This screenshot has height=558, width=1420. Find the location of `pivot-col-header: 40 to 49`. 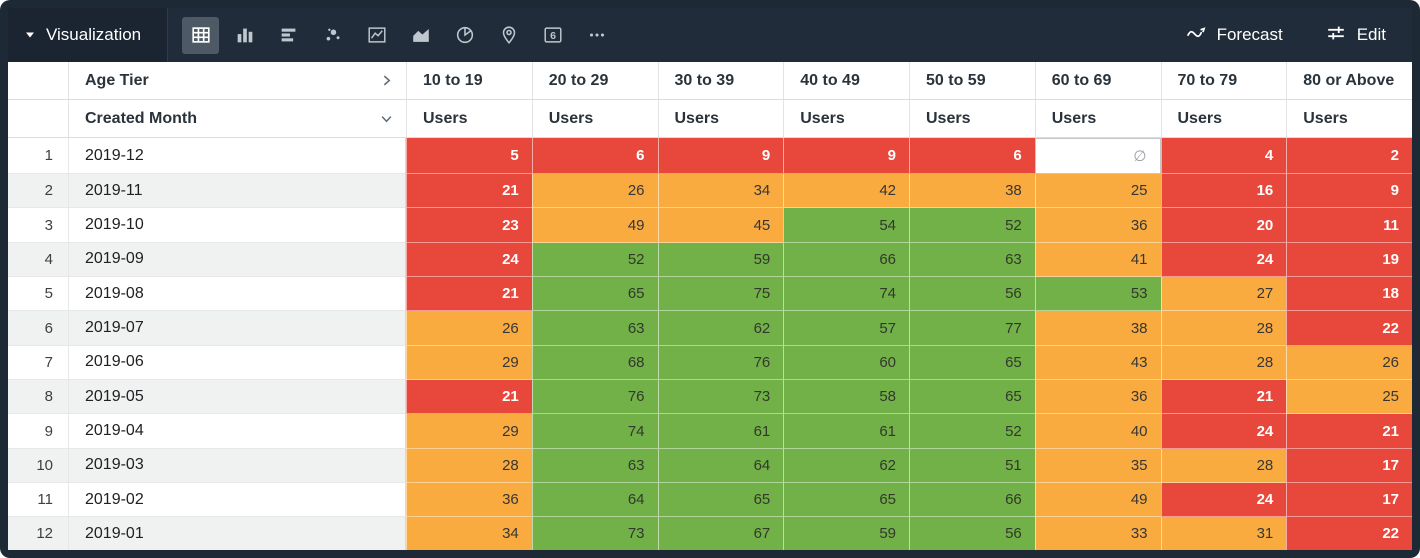

pivot-col-header: 40 to 49 is located at coordinates (846, 81).